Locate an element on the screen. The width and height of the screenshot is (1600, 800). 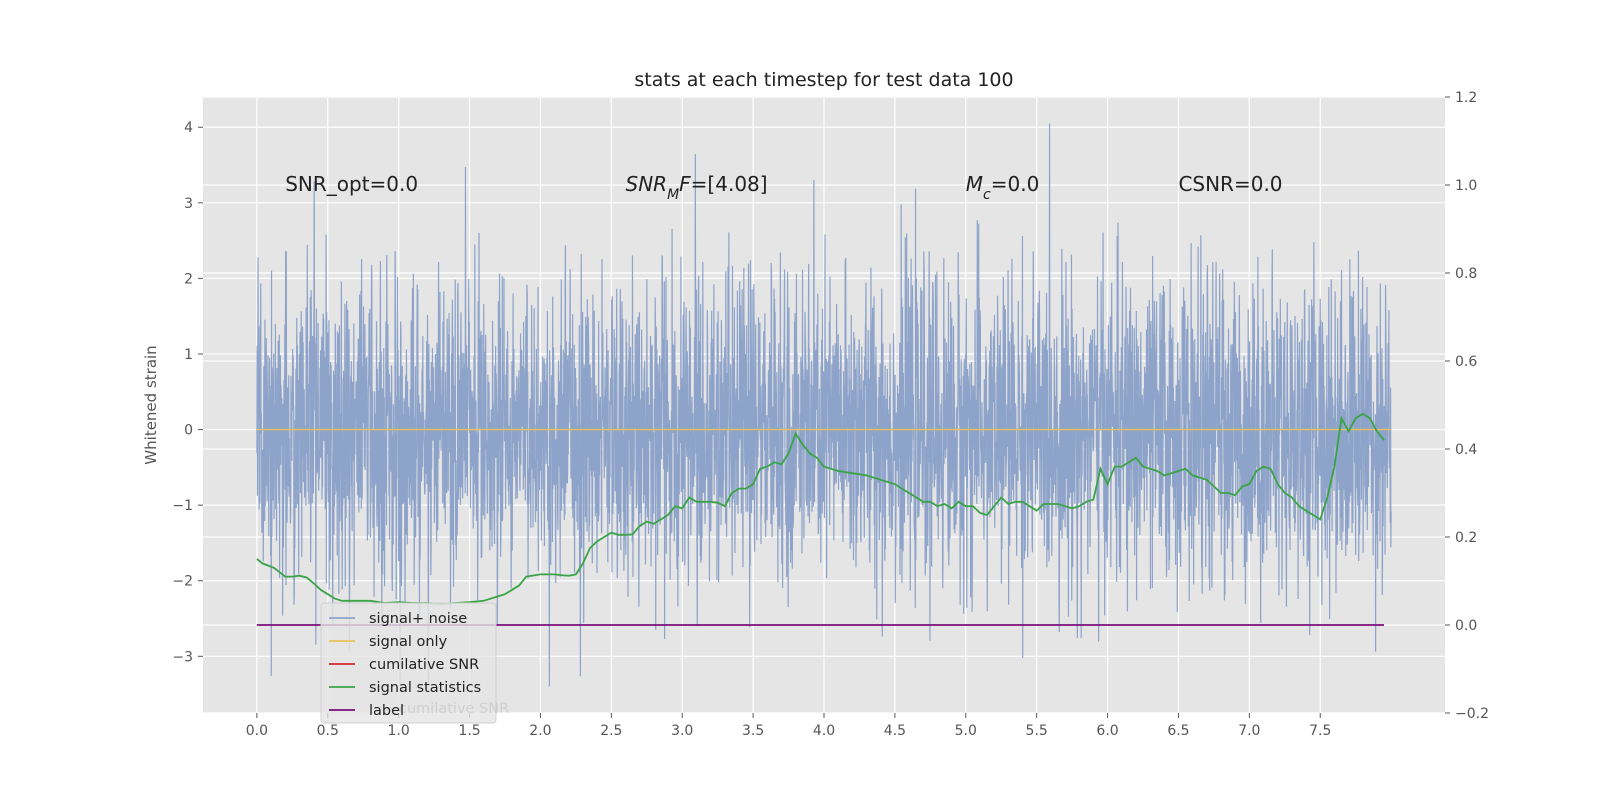
legend-entry-label: label is located at coordinates (386, 711).